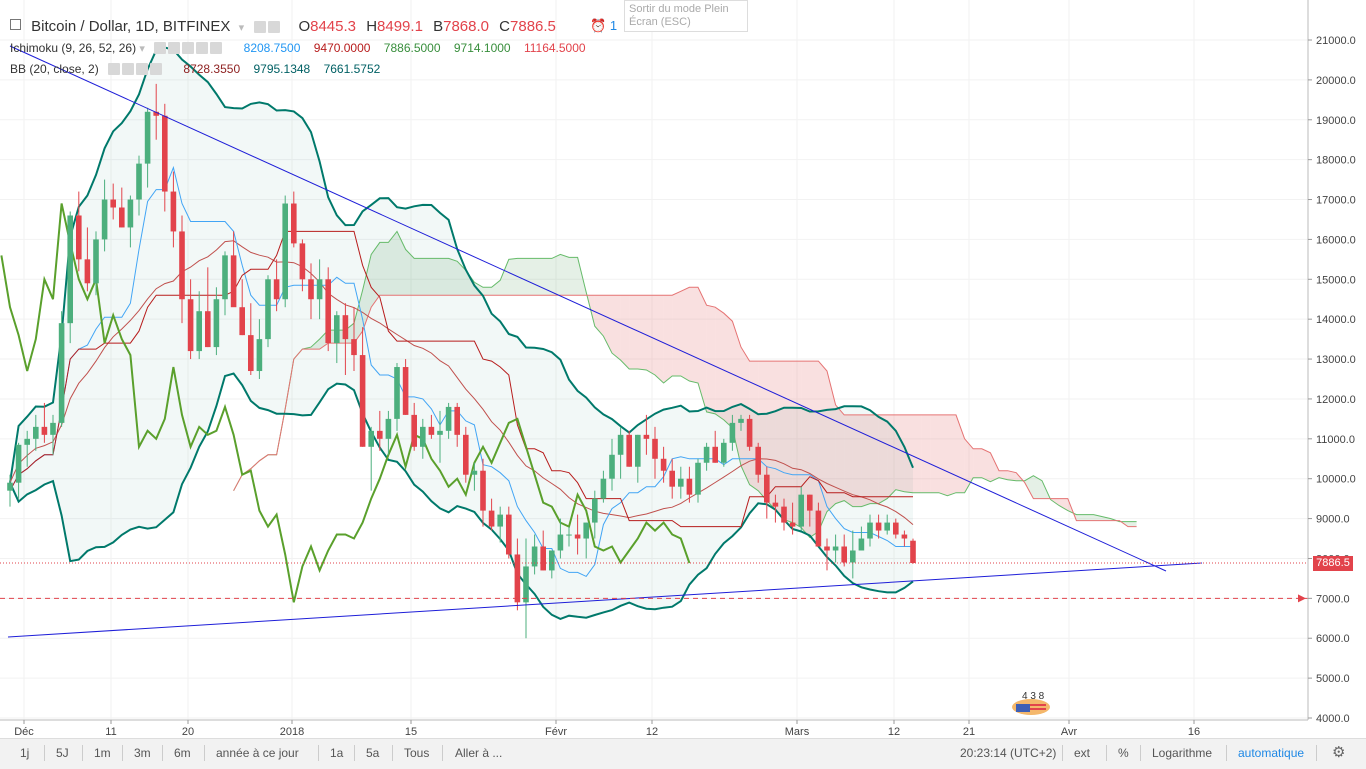 Image resolution: width=1366 pixels, height=769 pixels. I want to click on log-toggle: Logarithme, so click(1182, 753).